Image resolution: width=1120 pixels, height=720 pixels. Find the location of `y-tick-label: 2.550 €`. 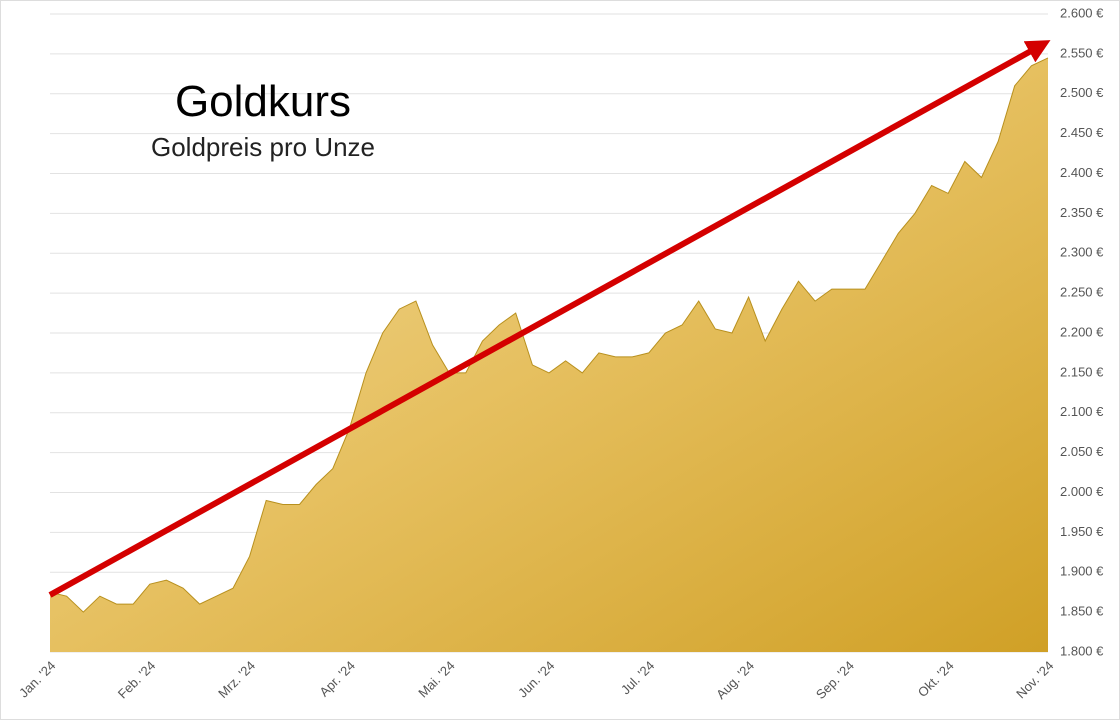

y-tick-label: 2.550 € is located at coordinates (1082, 52).